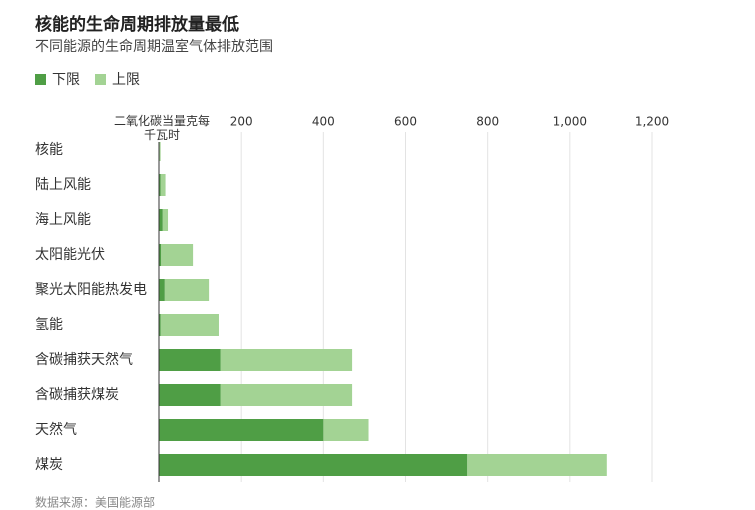 This screenshot has width=755, height=510. I want to click on y-tick-label: 氢能, so click(49, 325).